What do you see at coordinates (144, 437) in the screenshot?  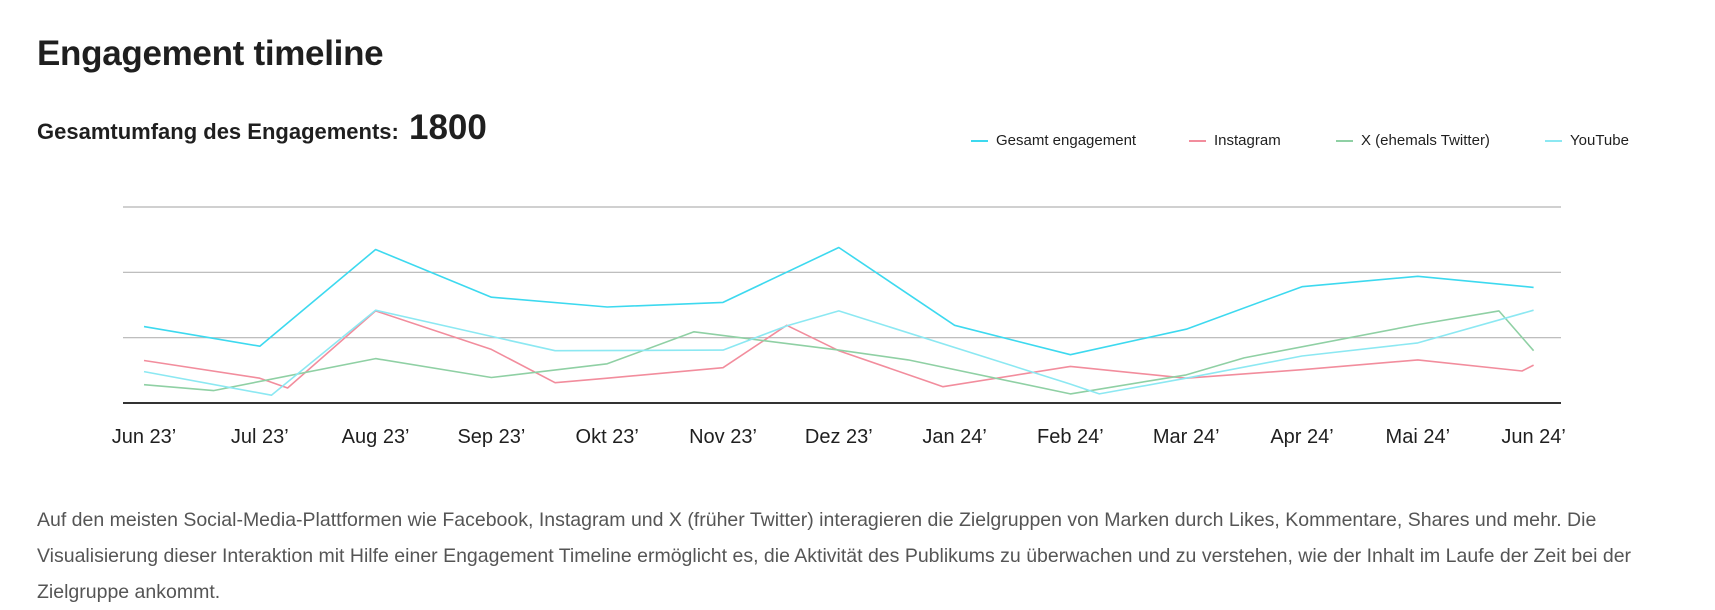 I see `x-tick-label: Jun 23’` at bounding box center [144, 437].